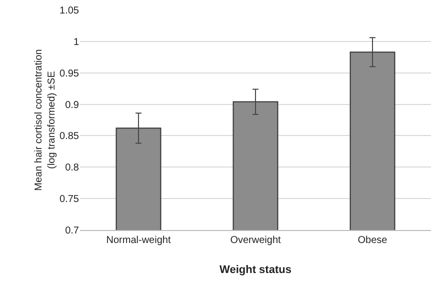  What do you see at coordinates (70, 74) in the screenshot?
I see `y-tick-label: 0.95` at bounding box center [70, 74].